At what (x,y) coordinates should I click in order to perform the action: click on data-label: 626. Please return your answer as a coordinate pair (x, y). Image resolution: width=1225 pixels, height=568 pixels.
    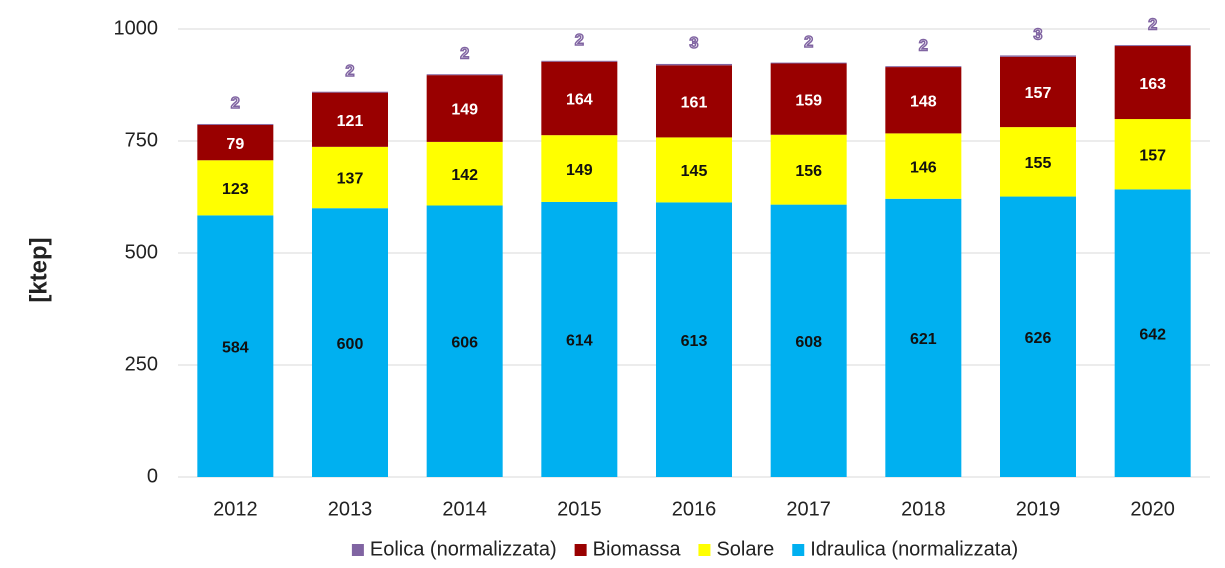
    Looking at the image, I should click on (1038, 338).